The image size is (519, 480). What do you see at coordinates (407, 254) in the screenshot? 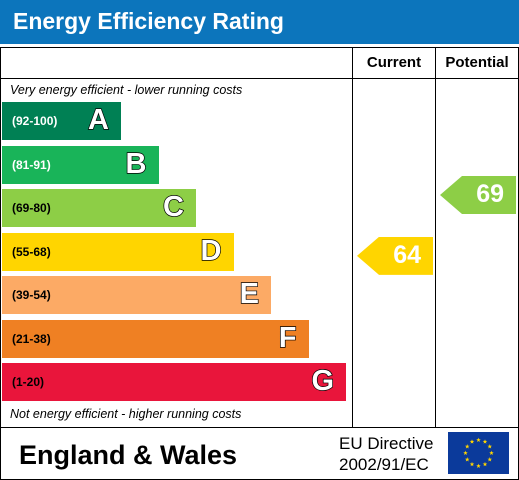
I see `current-rating-value: 64` at bounding box center [407, 254].